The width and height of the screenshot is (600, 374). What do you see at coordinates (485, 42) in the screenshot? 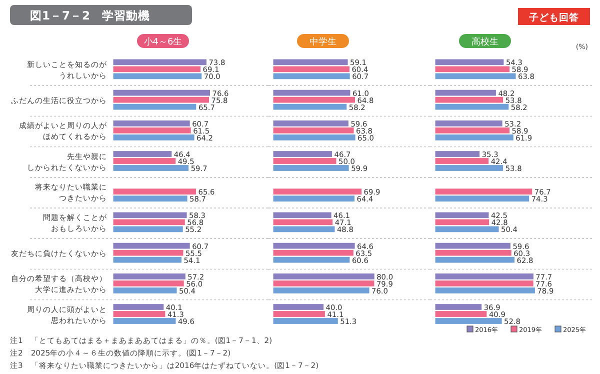
I see `chart-title: 高校生` at bounding box center [485, 42].